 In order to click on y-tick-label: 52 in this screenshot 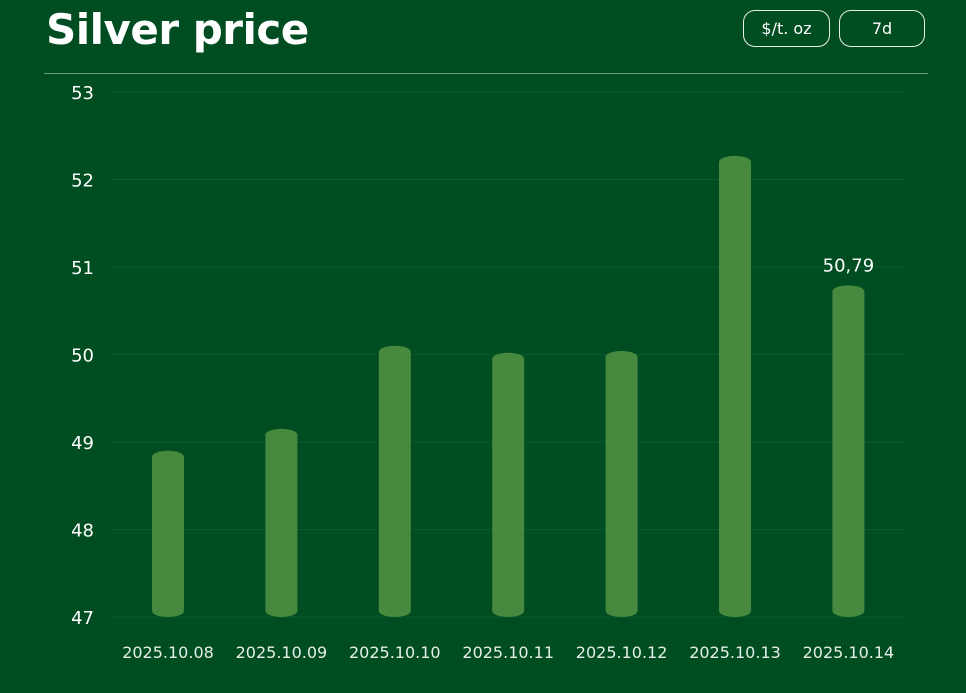, I will do `click(82, 181)`.